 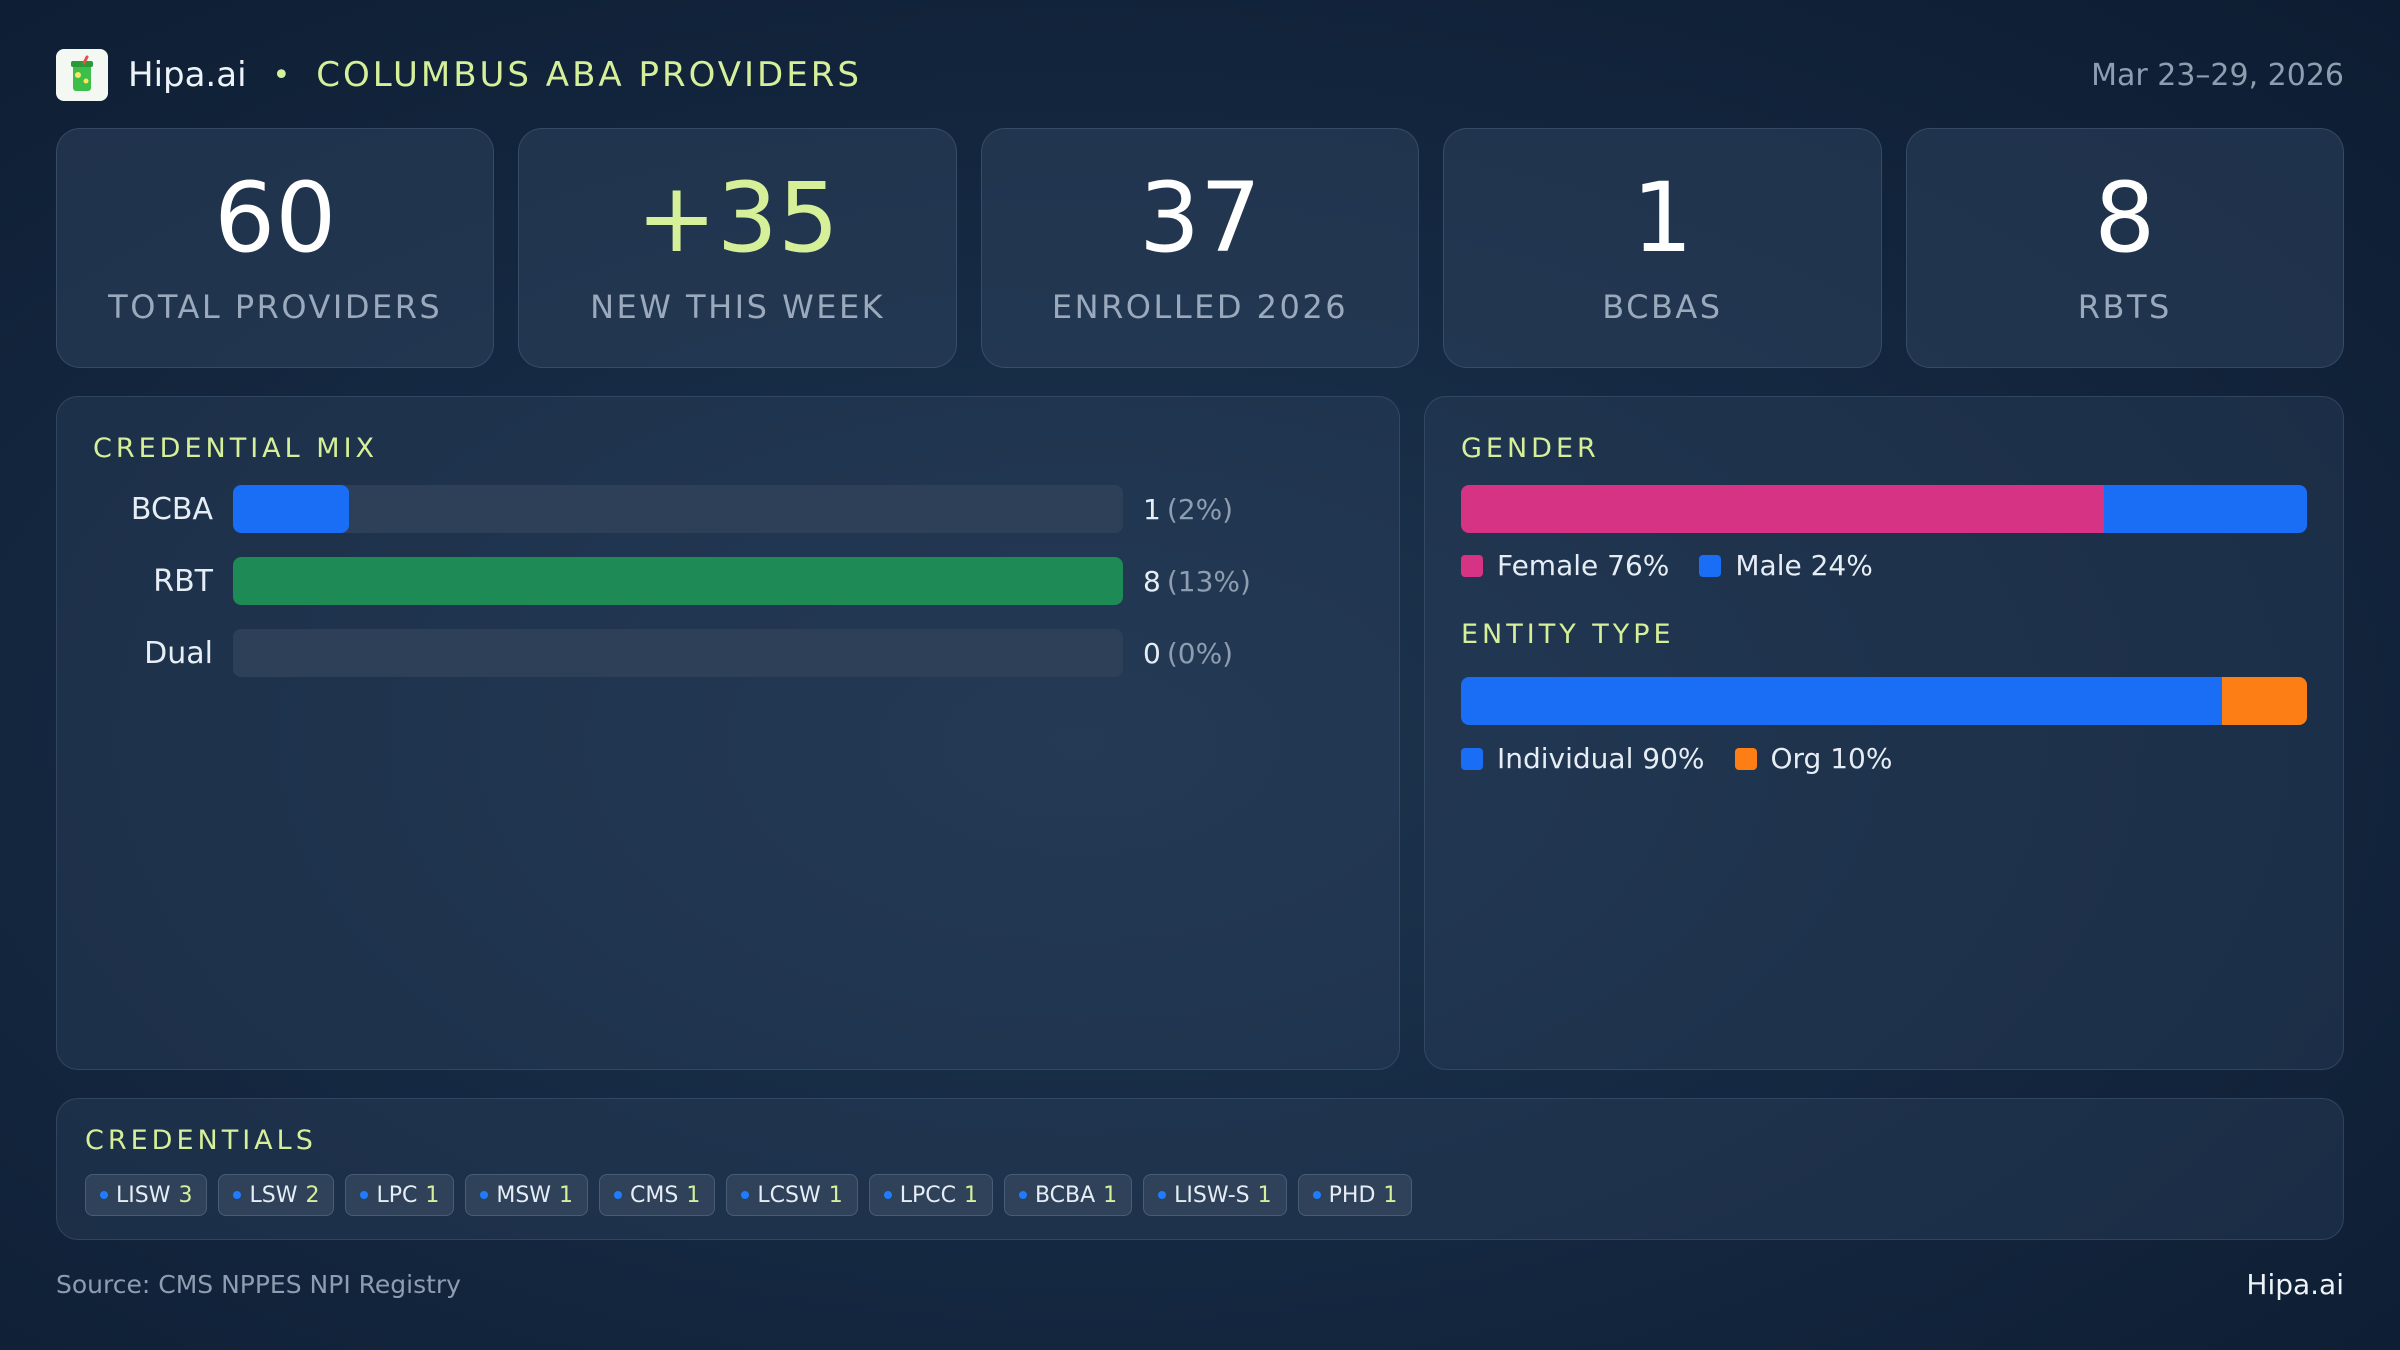 I want to click on credential-chip: MSW 1, so click(x=527, y=1195).